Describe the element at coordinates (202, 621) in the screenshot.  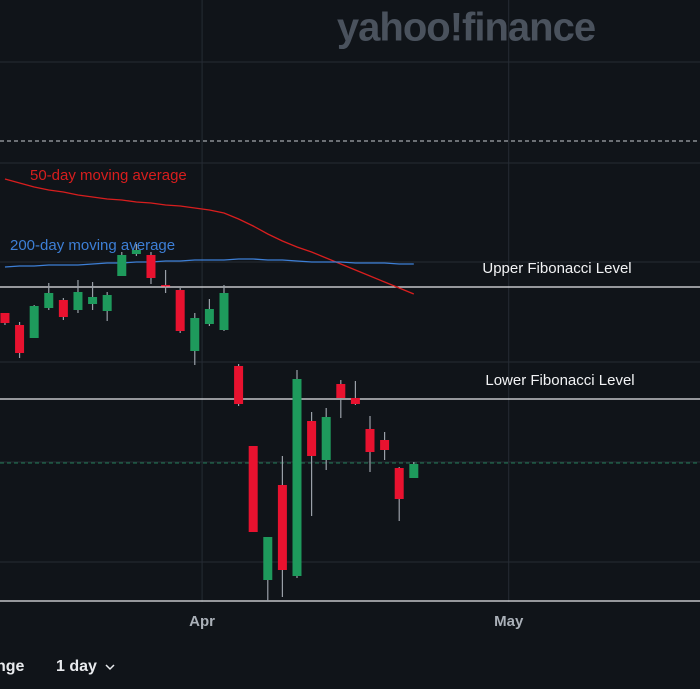
I see `x-tick-label: Apr` at that location.